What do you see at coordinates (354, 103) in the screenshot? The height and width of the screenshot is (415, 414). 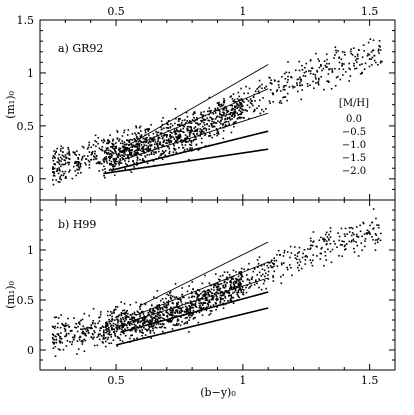 I see `legend-title: [M/H]` at bounding box center [354, 103].